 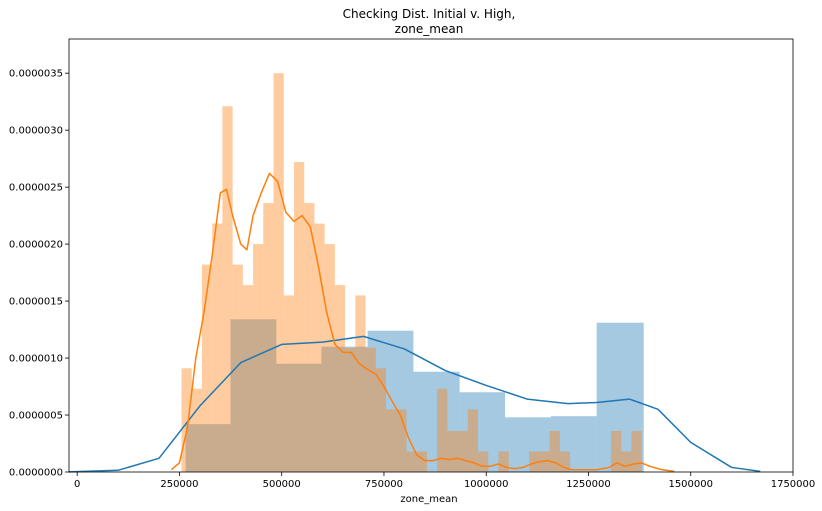 What do you see at coordinates (36, 188) in the screenshot?
I see `y-tick-label: 0.0000025` at bounding box center [36, 188].